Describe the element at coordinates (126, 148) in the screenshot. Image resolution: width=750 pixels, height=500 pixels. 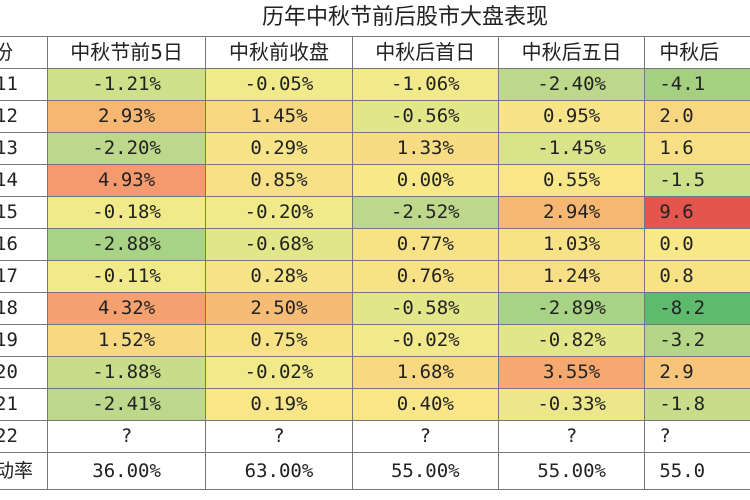
I see `value-cell: -2.20%` at that location.